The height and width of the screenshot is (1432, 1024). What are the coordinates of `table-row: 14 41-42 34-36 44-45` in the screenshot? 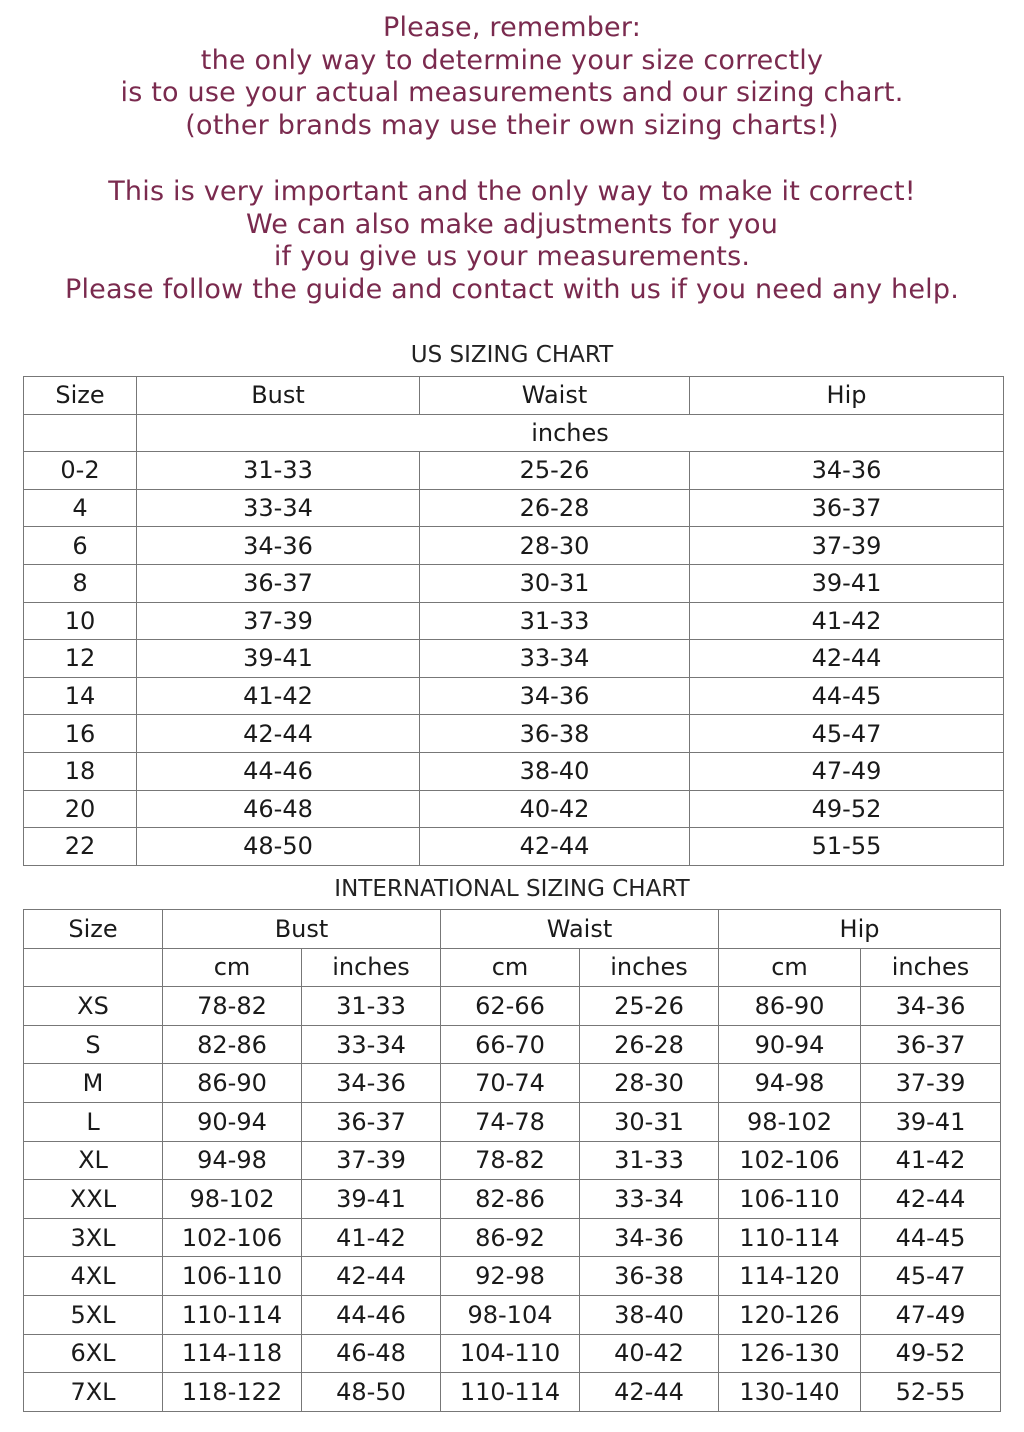 It's located at (513, 696).